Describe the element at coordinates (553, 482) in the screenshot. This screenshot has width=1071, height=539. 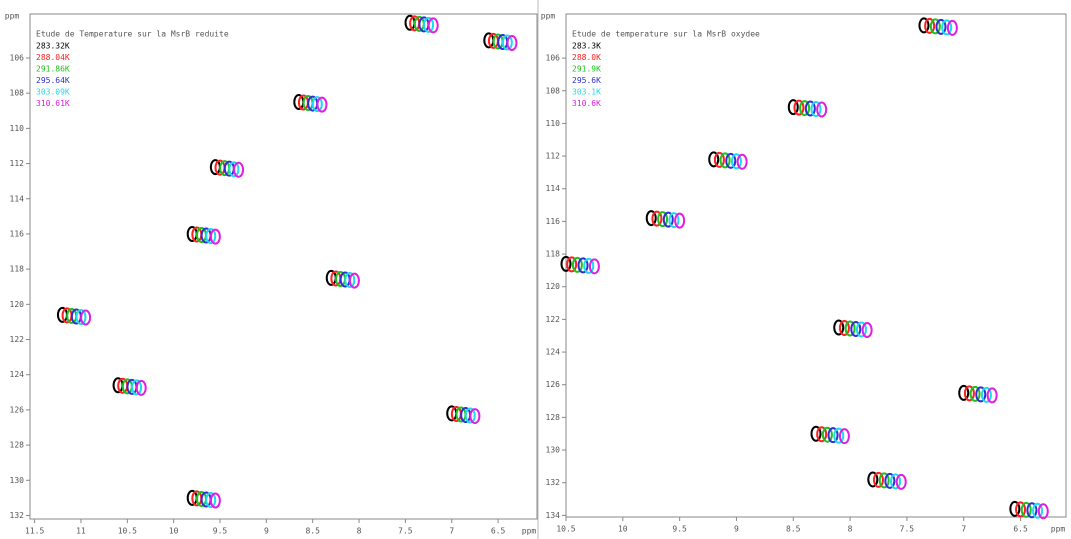
I see `y-tick-label: 132` at that location.